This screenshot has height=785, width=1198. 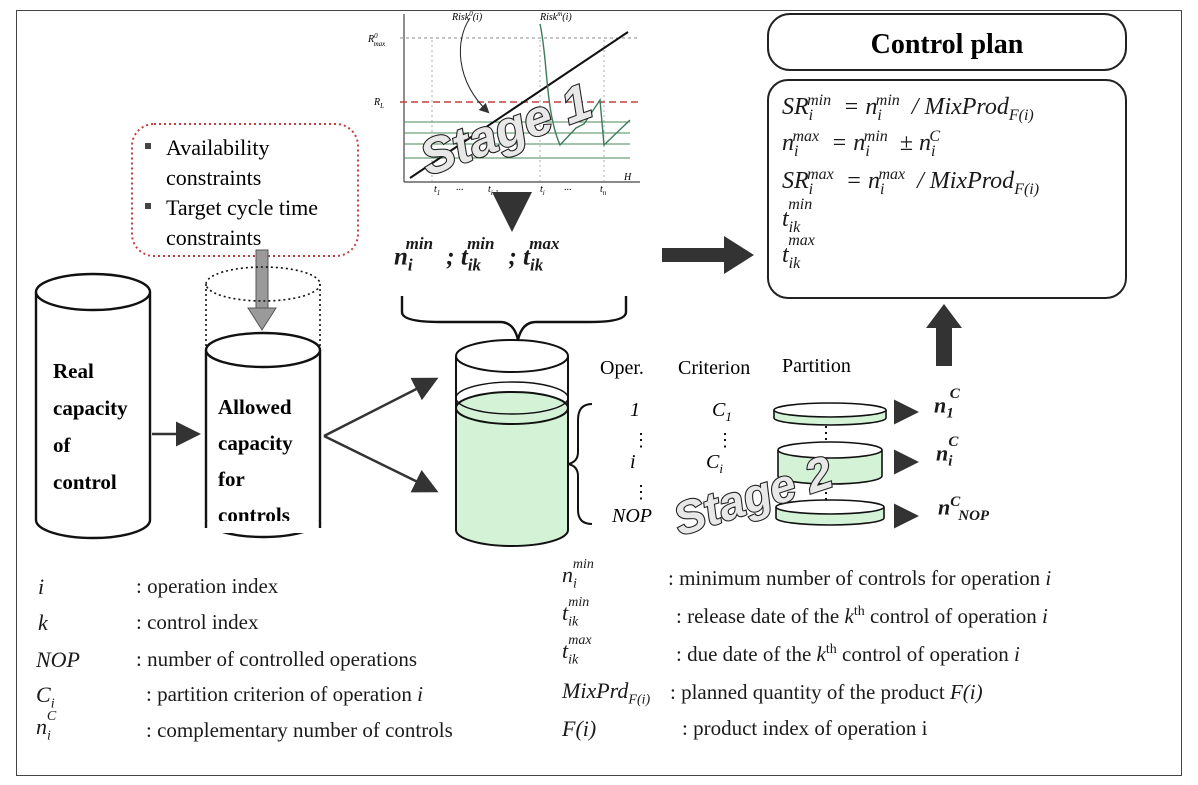 What do you see at coordinates (714, 368) in the screenshot?
I see `header-criterion: Criterion` at bounding box center [714, 368].